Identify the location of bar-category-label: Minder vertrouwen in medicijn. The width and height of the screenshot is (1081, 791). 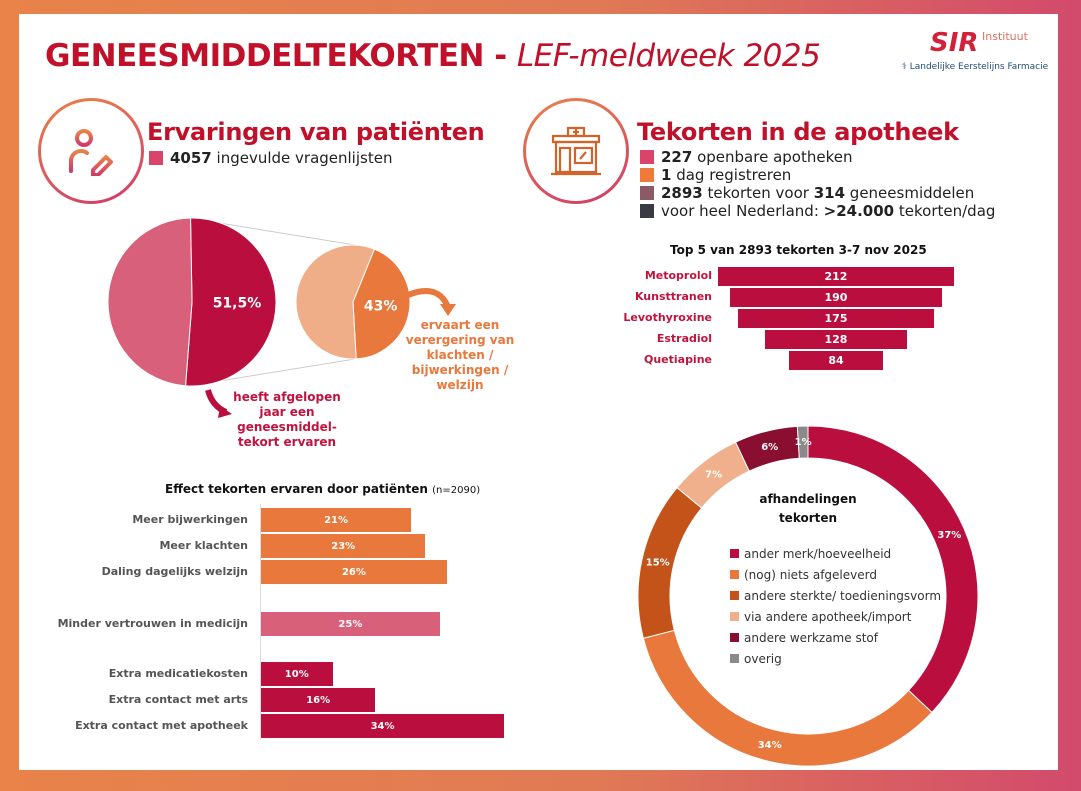
(152, 623).